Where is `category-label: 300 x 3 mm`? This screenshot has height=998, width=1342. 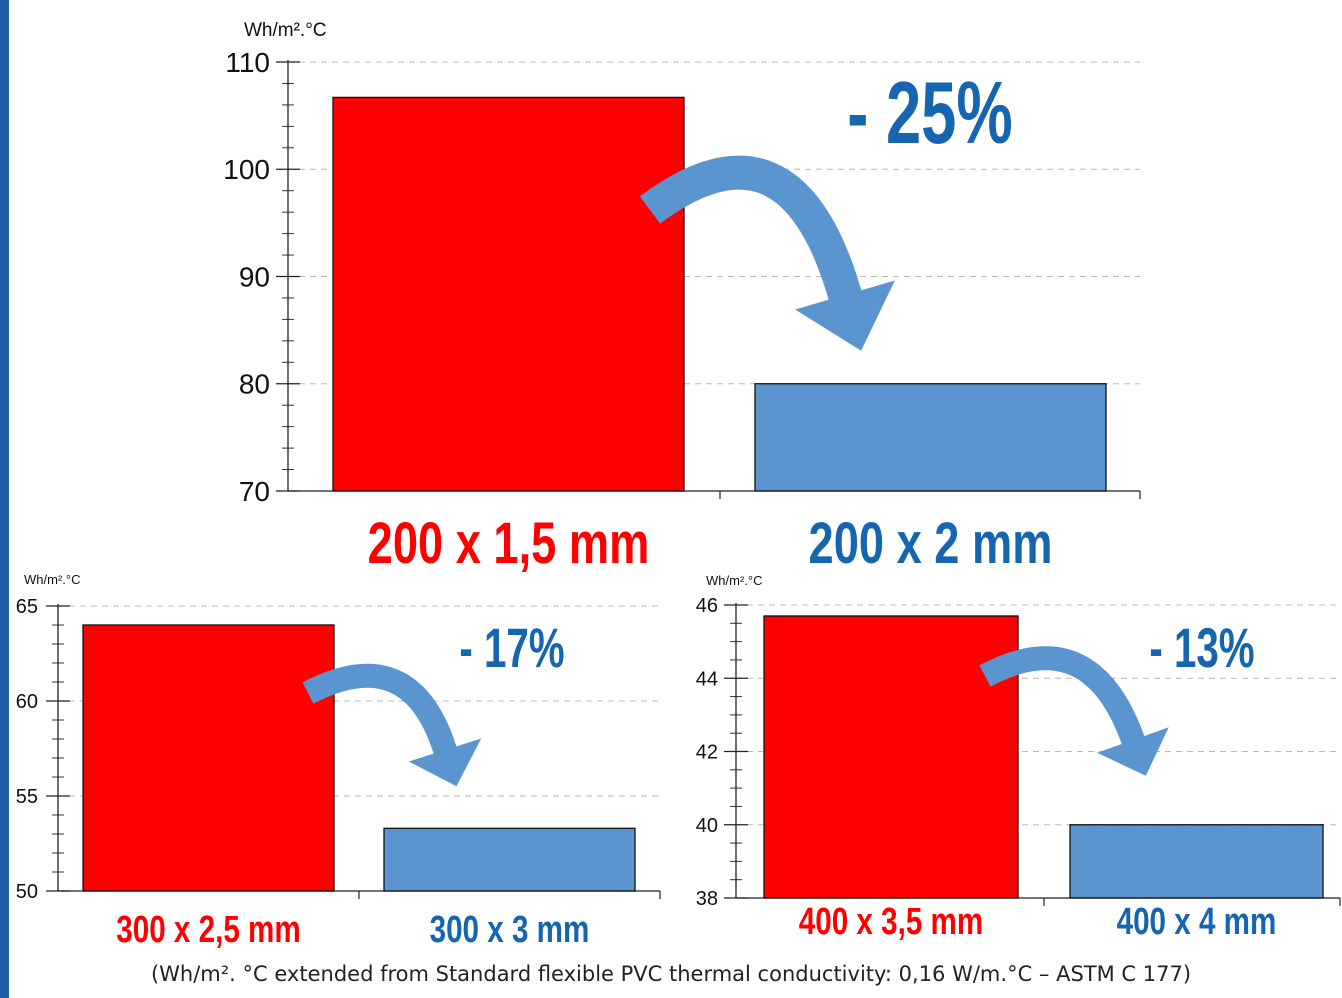
category-label: 300 x 3 mm is located at coordinates (510, 930).